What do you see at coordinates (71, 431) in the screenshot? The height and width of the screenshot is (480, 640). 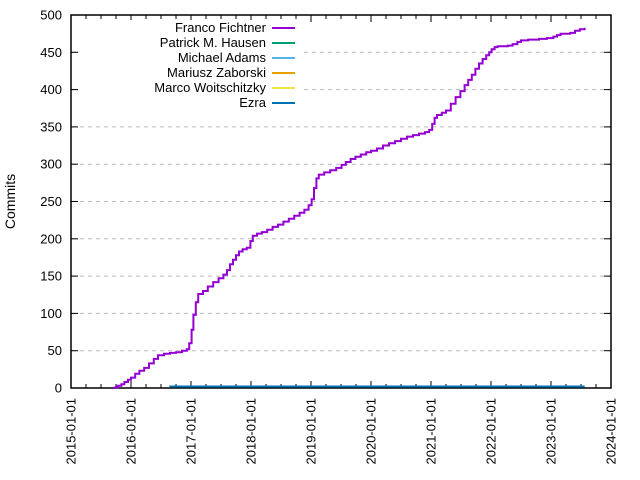 I see `svg-text: 2015-01-01` at bounding box center [71, 431].